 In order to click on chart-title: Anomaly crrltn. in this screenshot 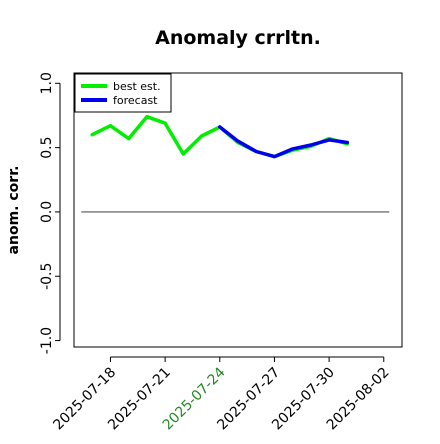, I will do `click(238, 38)`.